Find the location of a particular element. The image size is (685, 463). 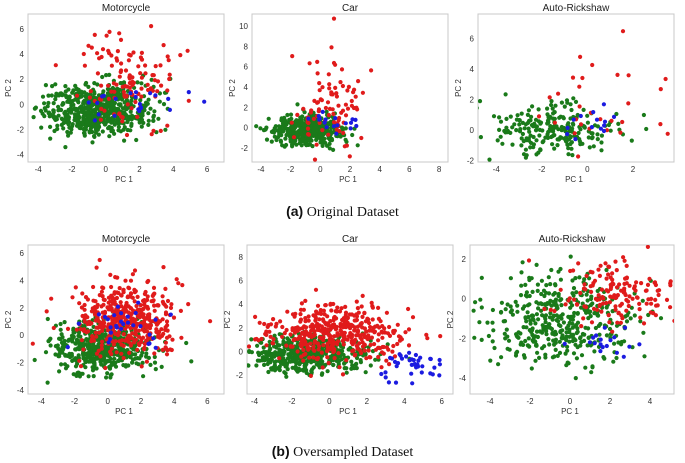

x-axis-label: PC 1 is located at coordinates (348, 411).